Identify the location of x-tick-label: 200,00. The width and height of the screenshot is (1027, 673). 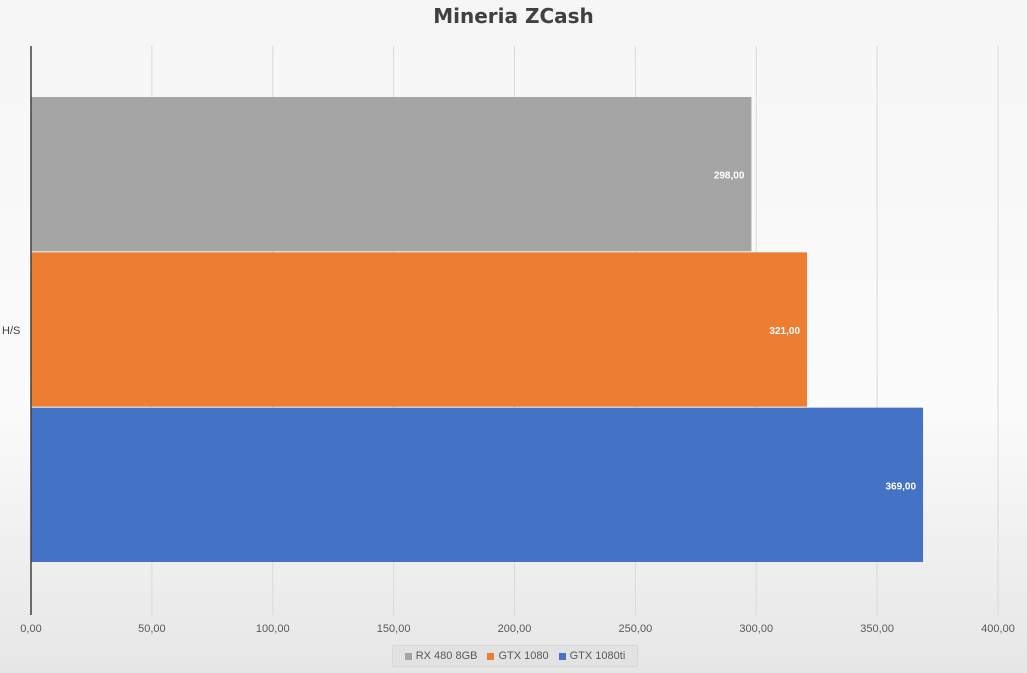
(515, 629).